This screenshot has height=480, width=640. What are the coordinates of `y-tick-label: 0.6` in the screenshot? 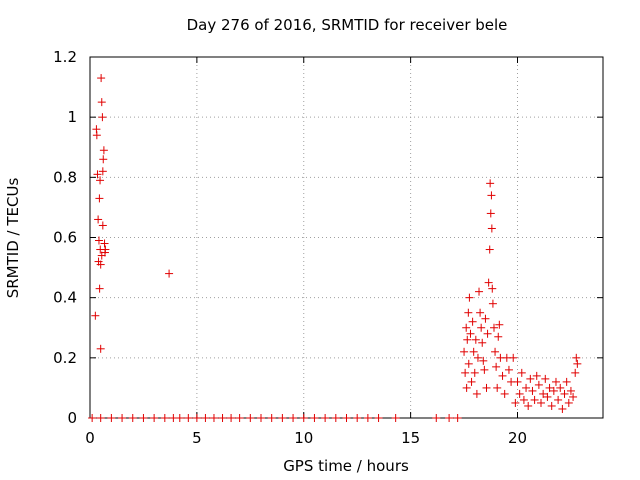 It's located at (65, 238).